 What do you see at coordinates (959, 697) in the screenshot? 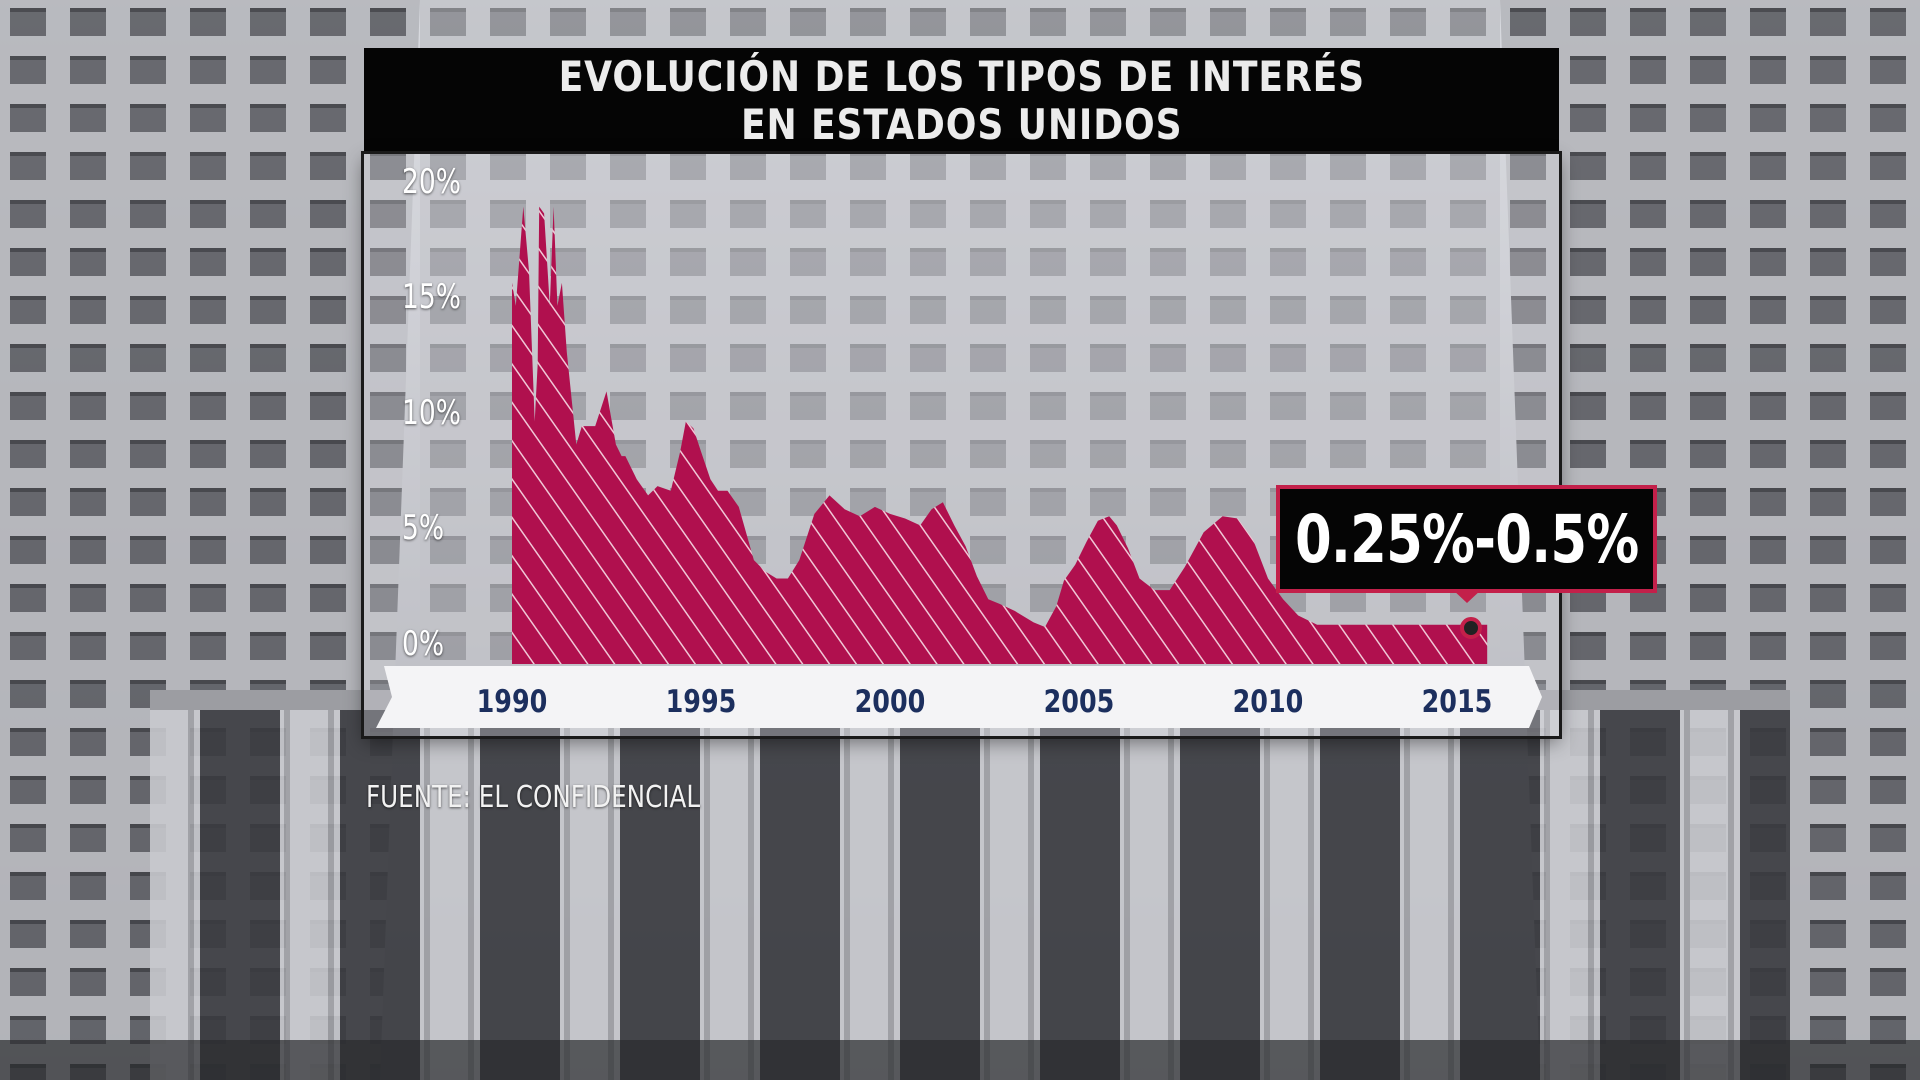
I see `x-axis-band` at bounding box center [959, 697].